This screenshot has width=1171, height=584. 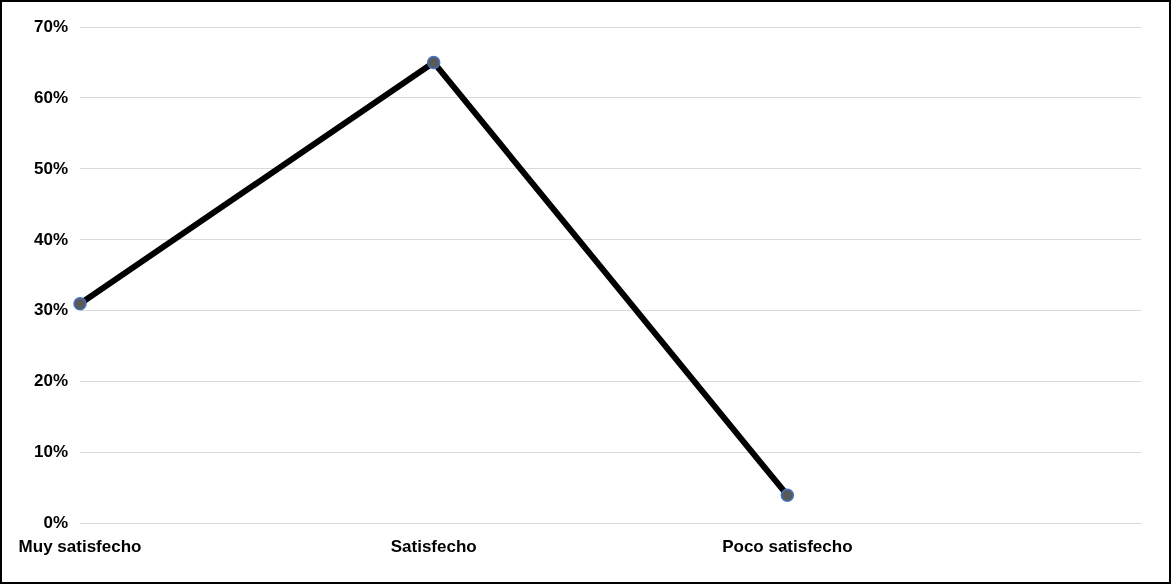 I want to click on y-tick-label: 10%, so click(x=51, y=452).